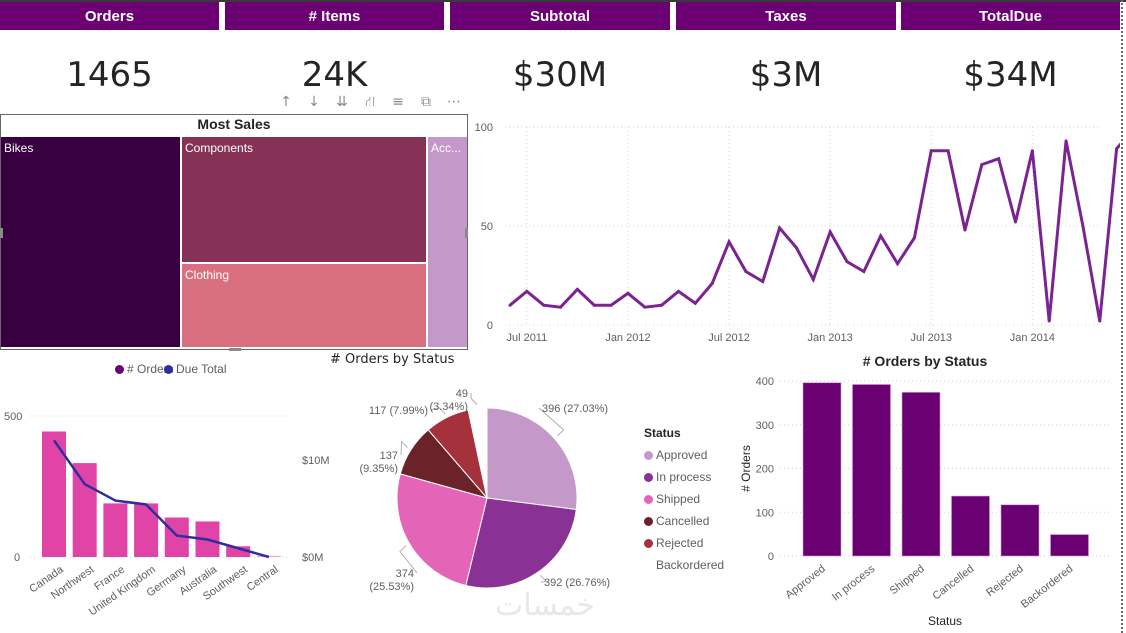 Image resolution: width=1126 pixels, height=633 pixels. What do you see at coordinates (19, 148) in the screenshot?
I see `tile-label: Bikes` at bounding box center [19, 148].